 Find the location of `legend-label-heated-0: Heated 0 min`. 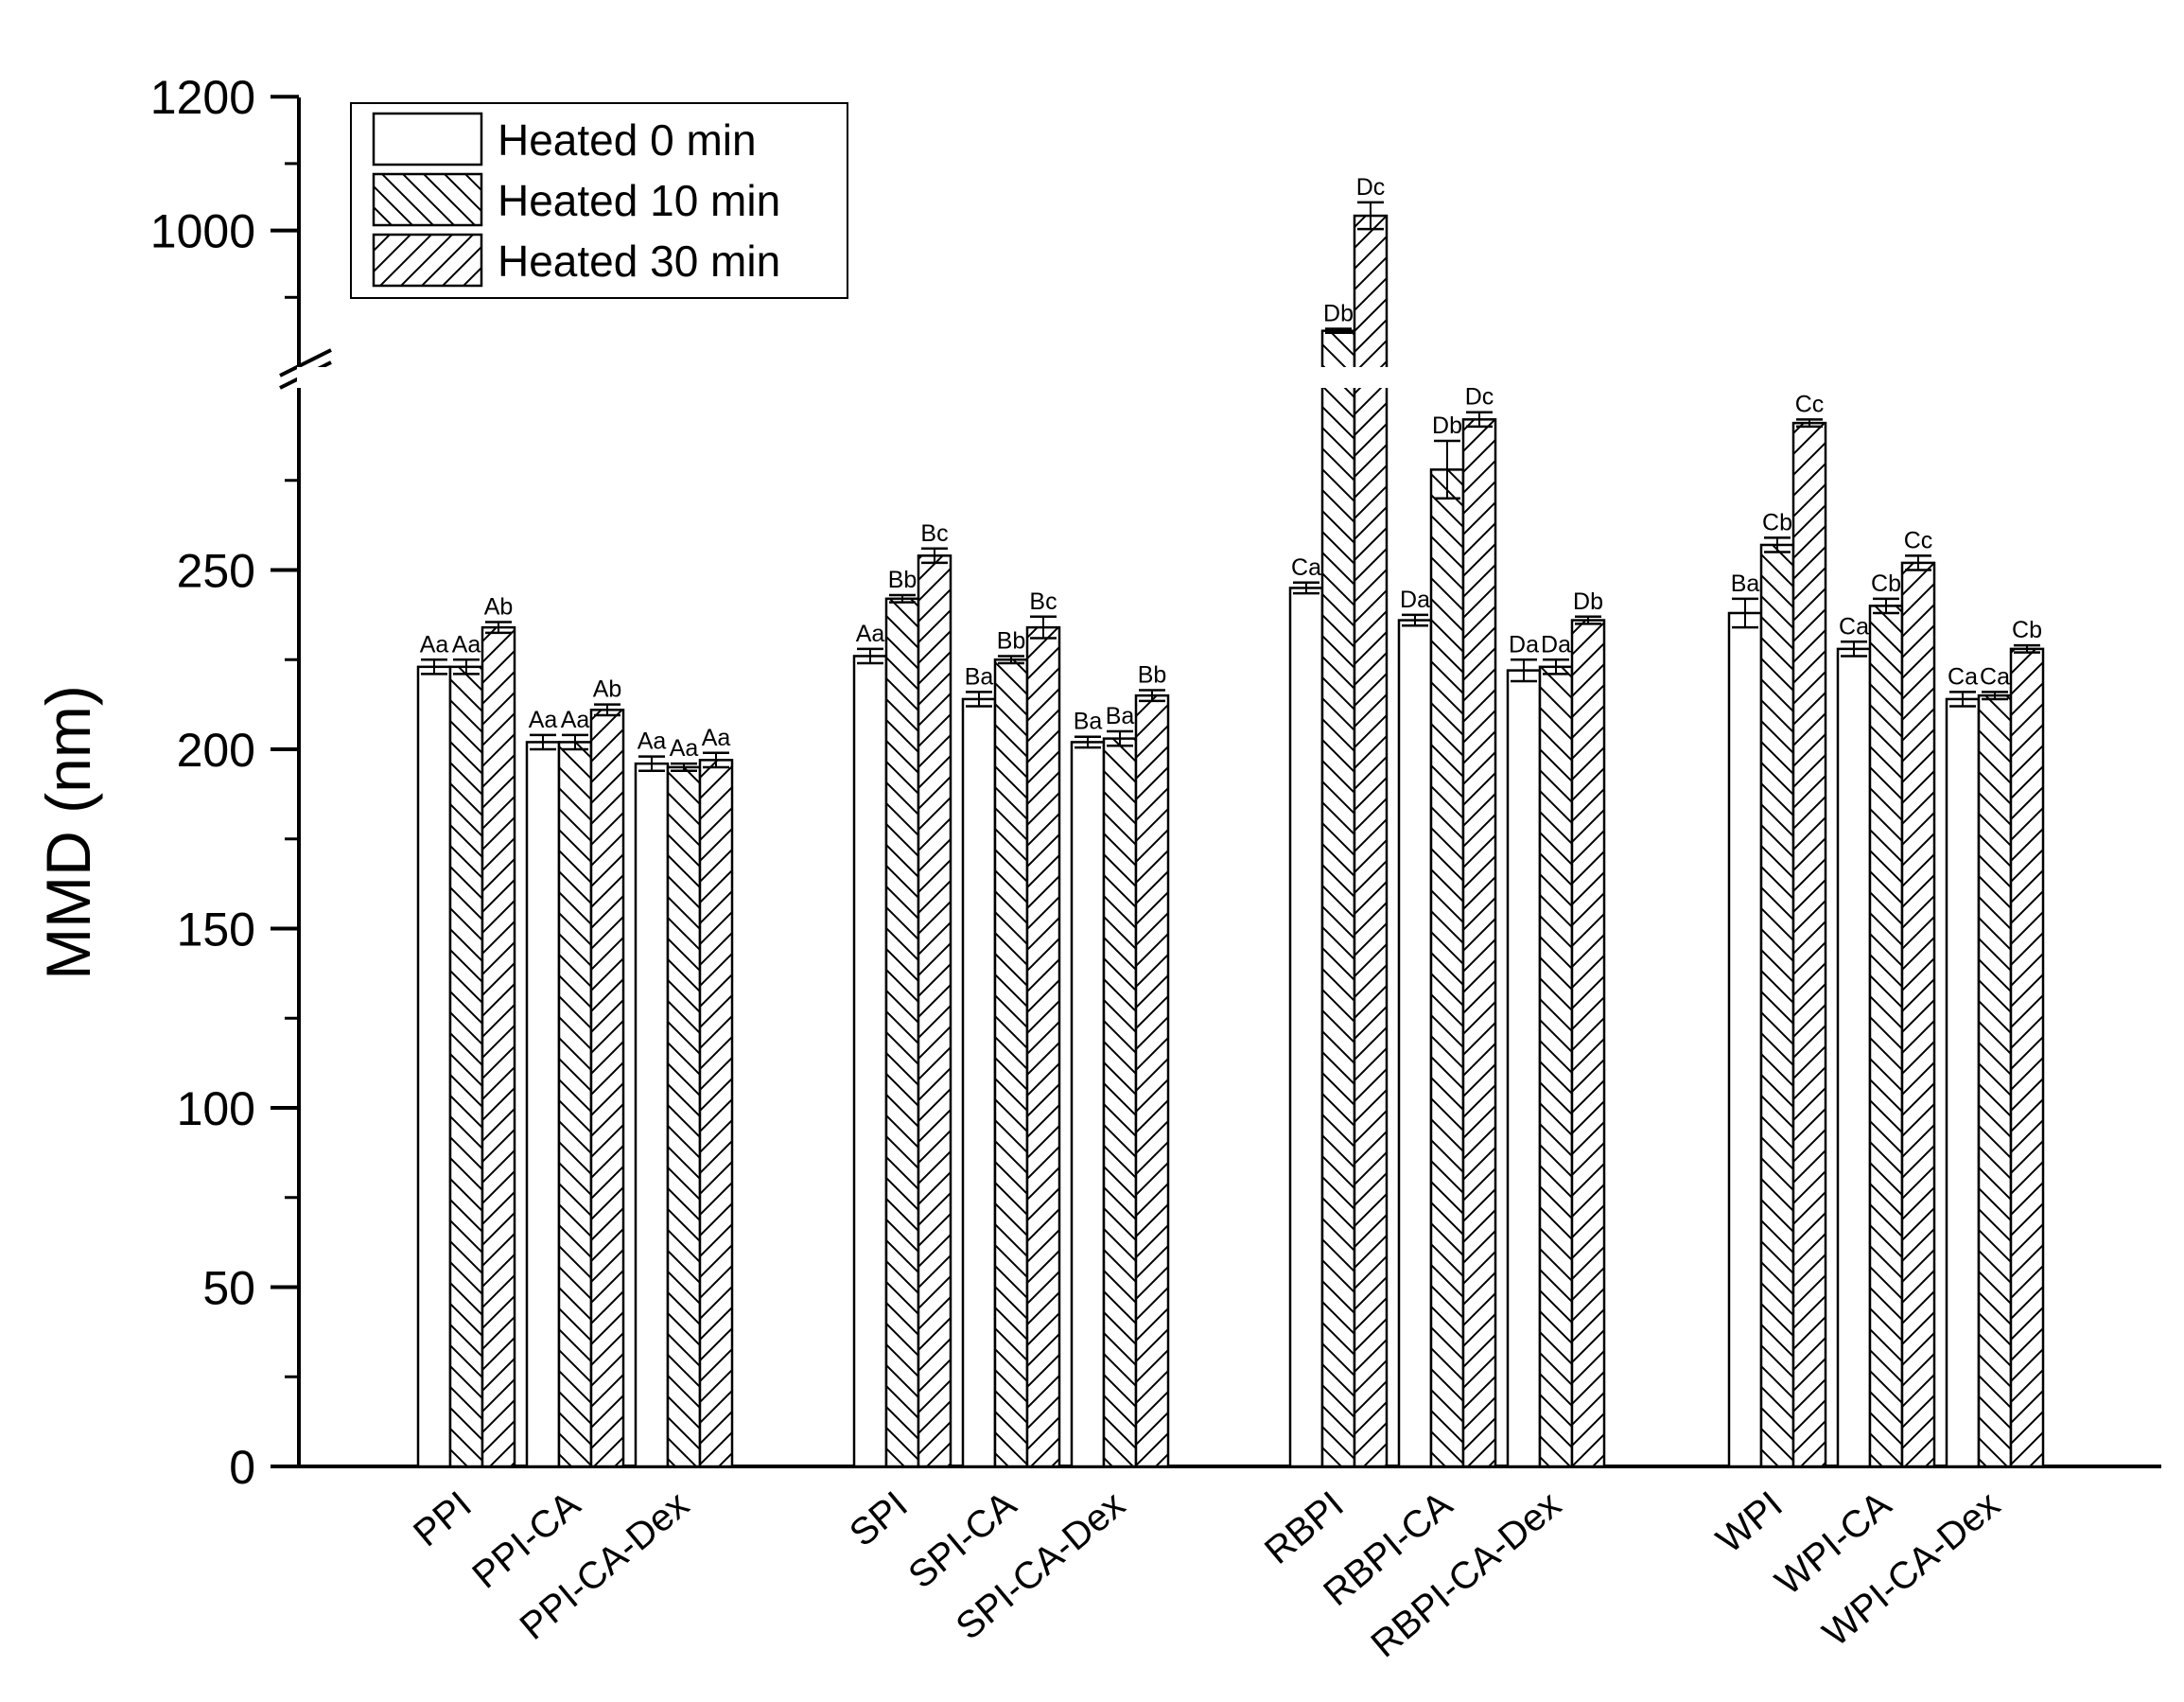

legend-label-heated-0: Heated 0 min is located at coordinates (627, 140).